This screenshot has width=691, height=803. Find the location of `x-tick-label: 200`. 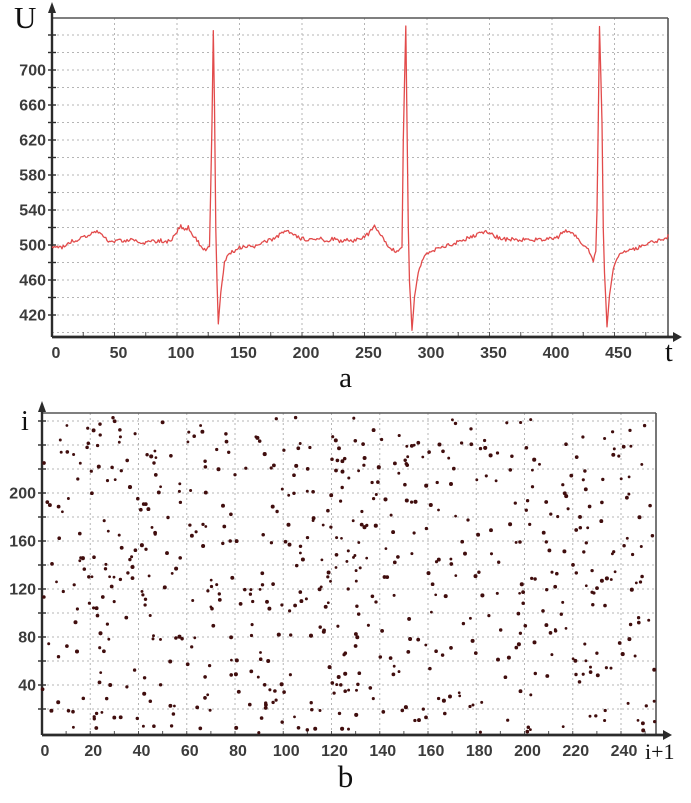

x-tick-label: 200 is located at coordinates (527, 751).